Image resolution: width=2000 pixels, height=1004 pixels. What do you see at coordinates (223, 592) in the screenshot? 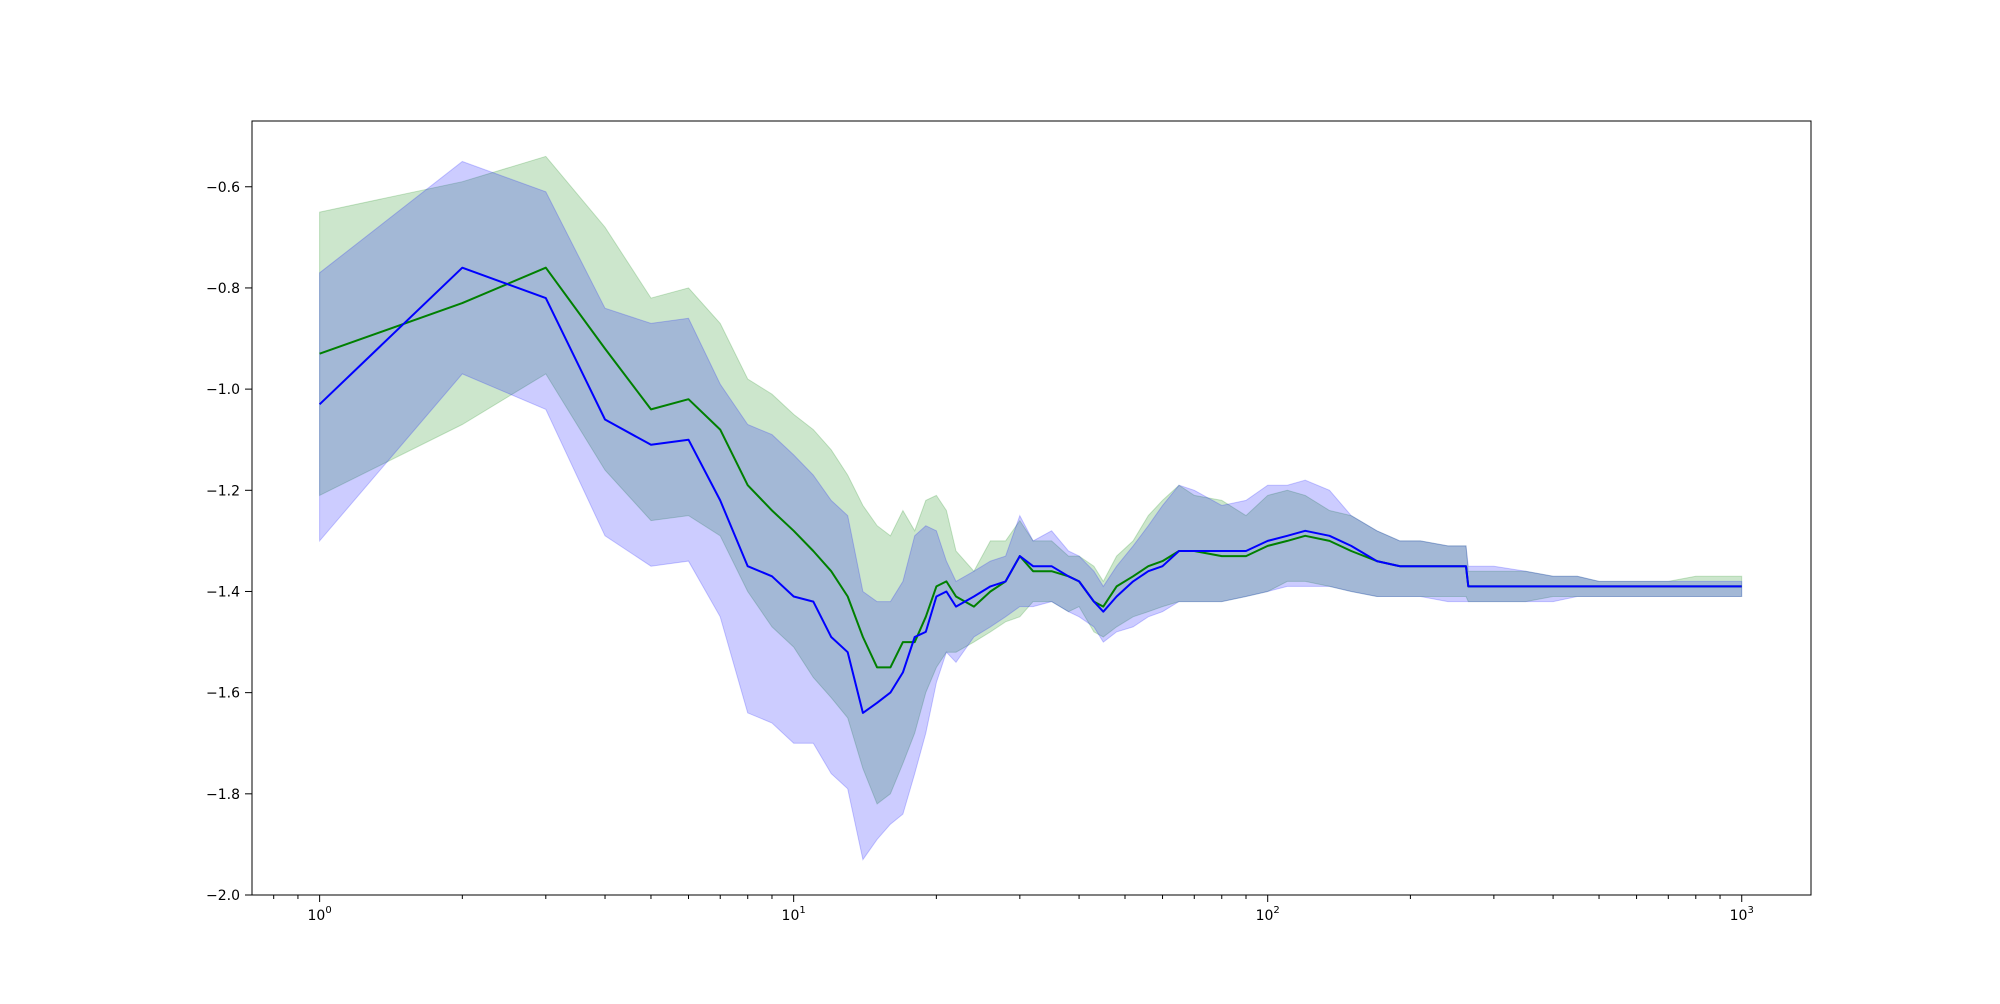
I see `y-tick-label: −1.4` at bounding box center [223, 592].